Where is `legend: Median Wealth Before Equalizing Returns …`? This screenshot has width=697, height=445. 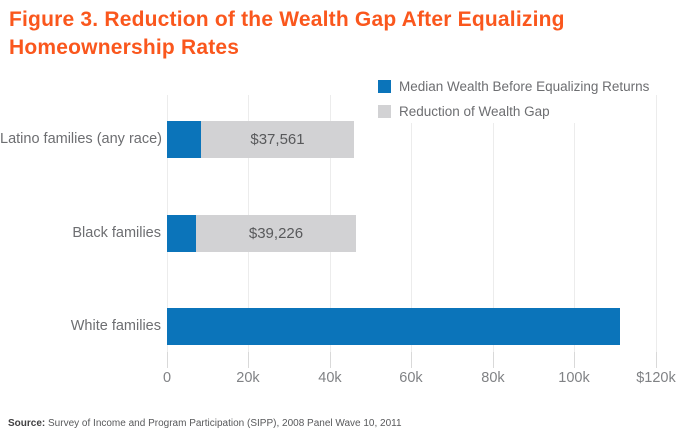
legend: Median Wealth Before Equalizing Returns … is located at coordinates (515, 100).